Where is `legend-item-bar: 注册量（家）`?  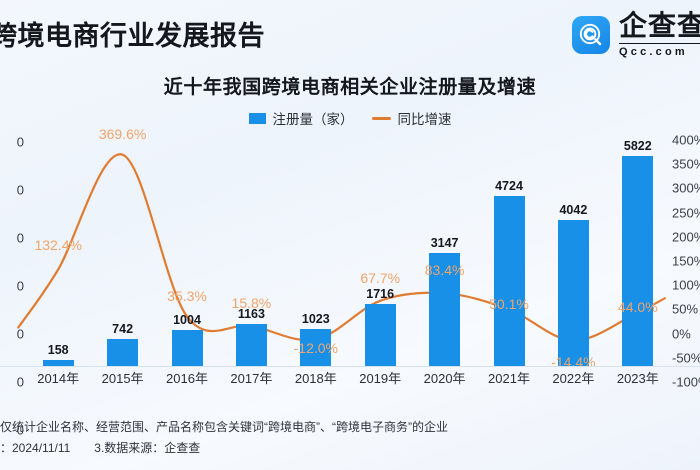
legend-item-bar: 注册量（家） is located at coordinates (301, 118).